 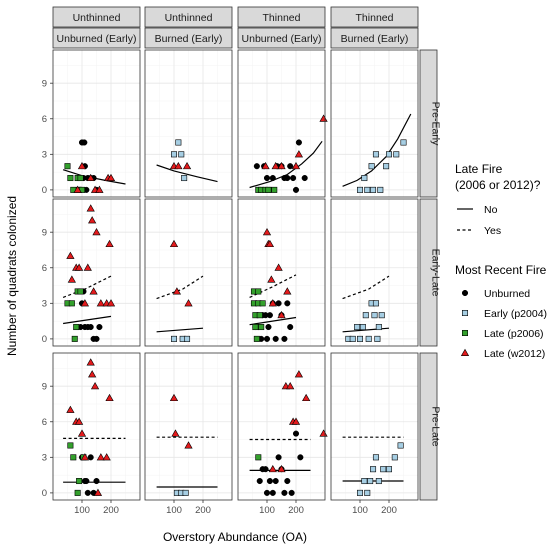 I want to click on fit-line-dashed, so click(x=366, y=287).